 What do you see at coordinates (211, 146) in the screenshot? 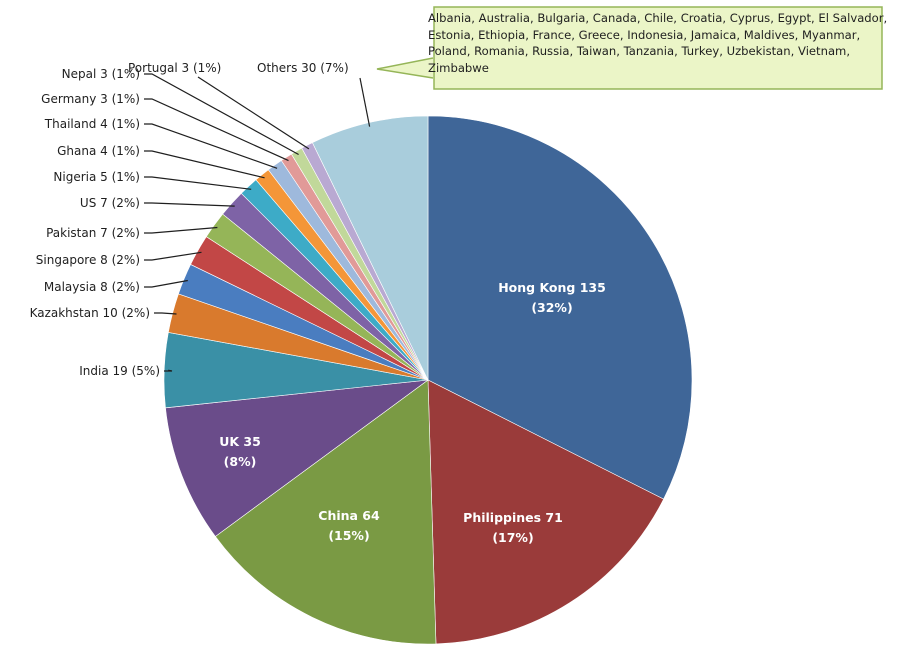
I see `leader-line-thailand` at bounding box center [211, 146].